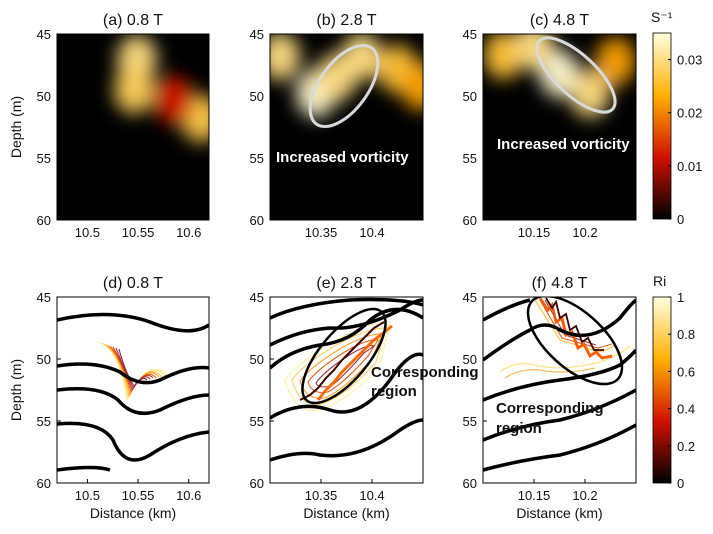 This screenshot has width=713, height=534. Describe the element at coordinates (681, 390) in the screenshot. I see `colorbar-ticks: 1 0.8 0.6 0.4 0.2 0` at that location.